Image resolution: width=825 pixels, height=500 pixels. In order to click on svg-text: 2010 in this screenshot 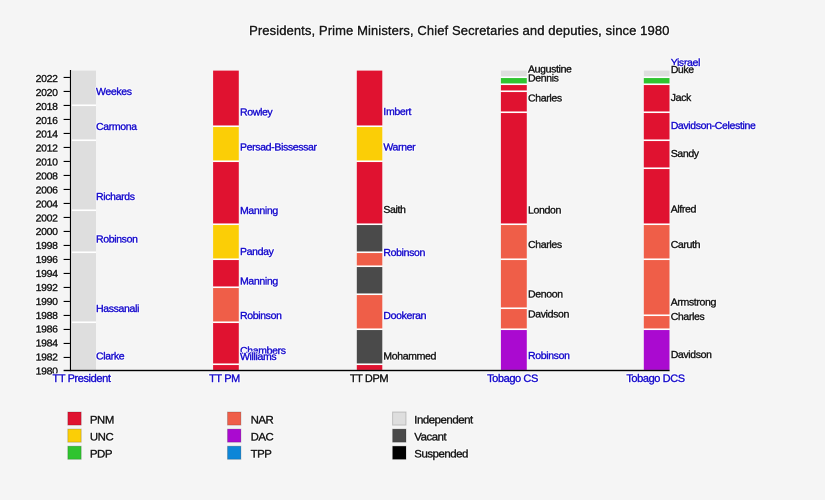, I will do `click(47, 163)`.